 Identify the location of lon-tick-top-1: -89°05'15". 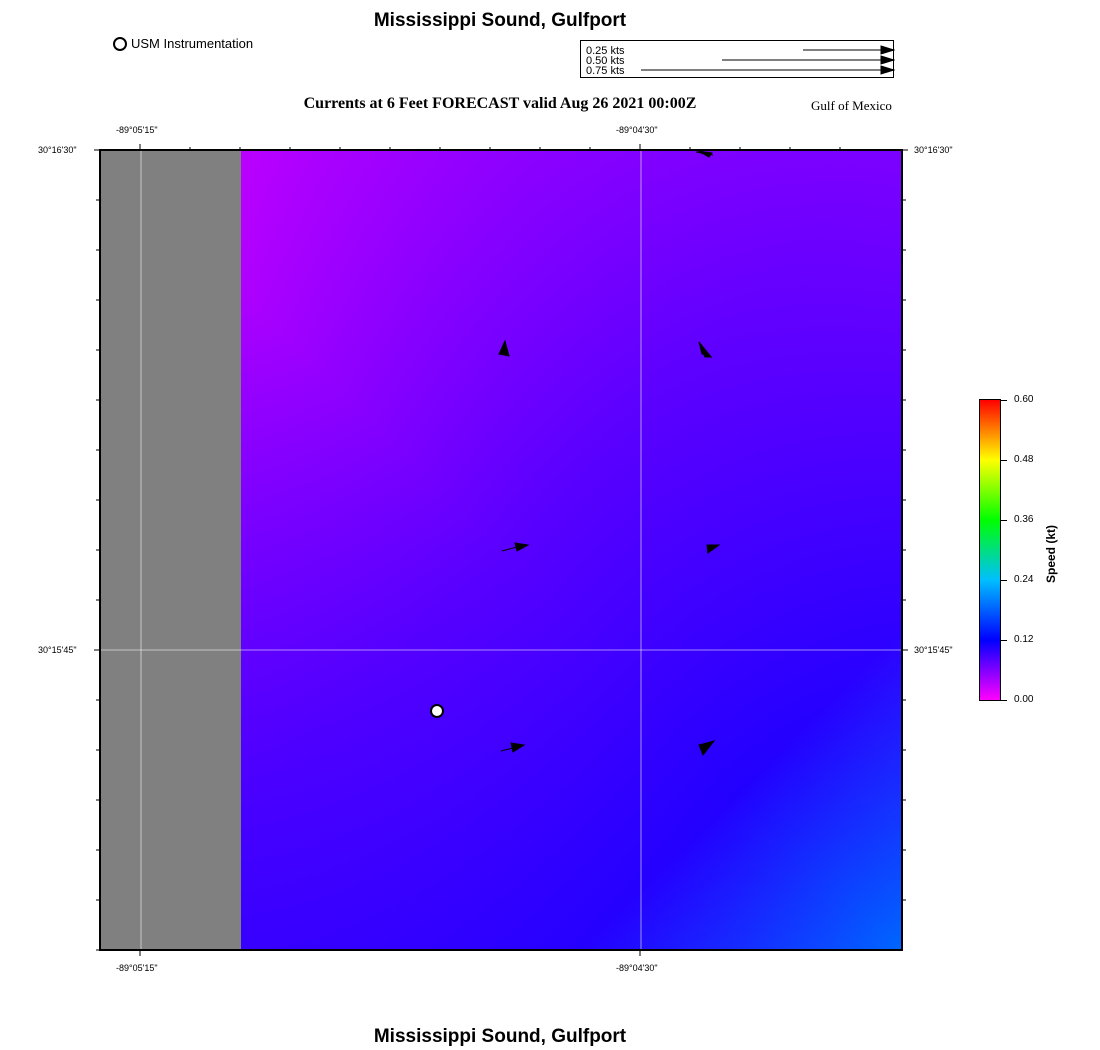
(137, 130).